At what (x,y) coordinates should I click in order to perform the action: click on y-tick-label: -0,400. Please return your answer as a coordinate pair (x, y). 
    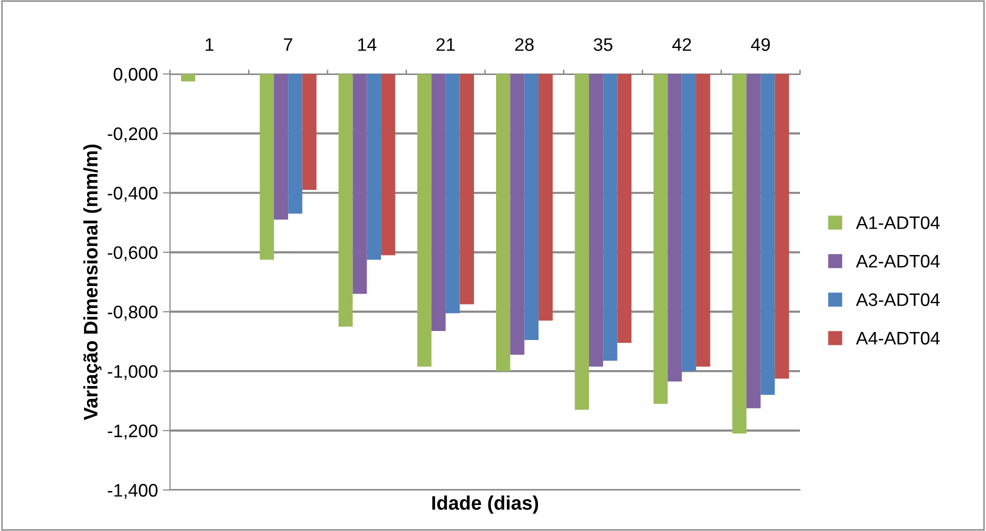
    Looking at the image, I should click on (133, 194).